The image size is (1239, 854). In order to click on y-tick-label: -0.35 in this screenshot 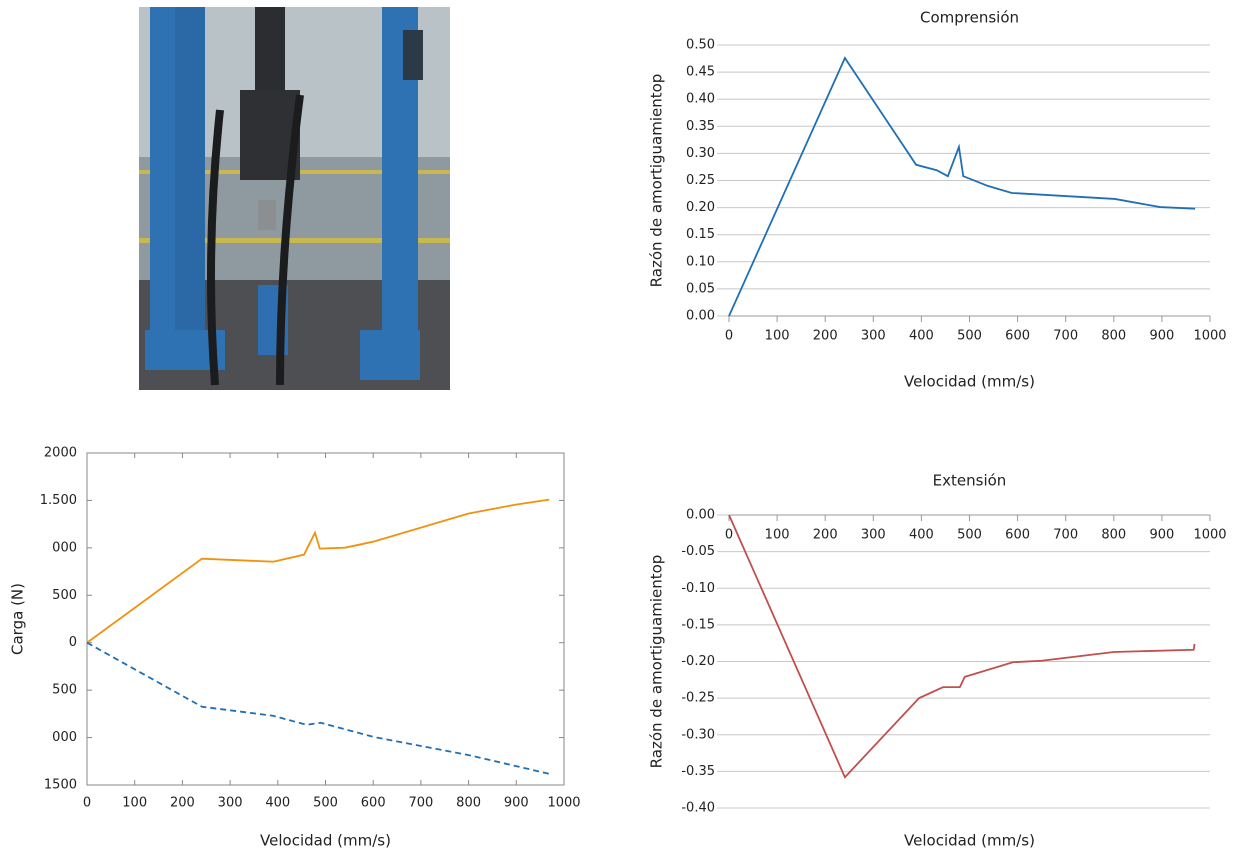, I will do `click(698, 771)`.